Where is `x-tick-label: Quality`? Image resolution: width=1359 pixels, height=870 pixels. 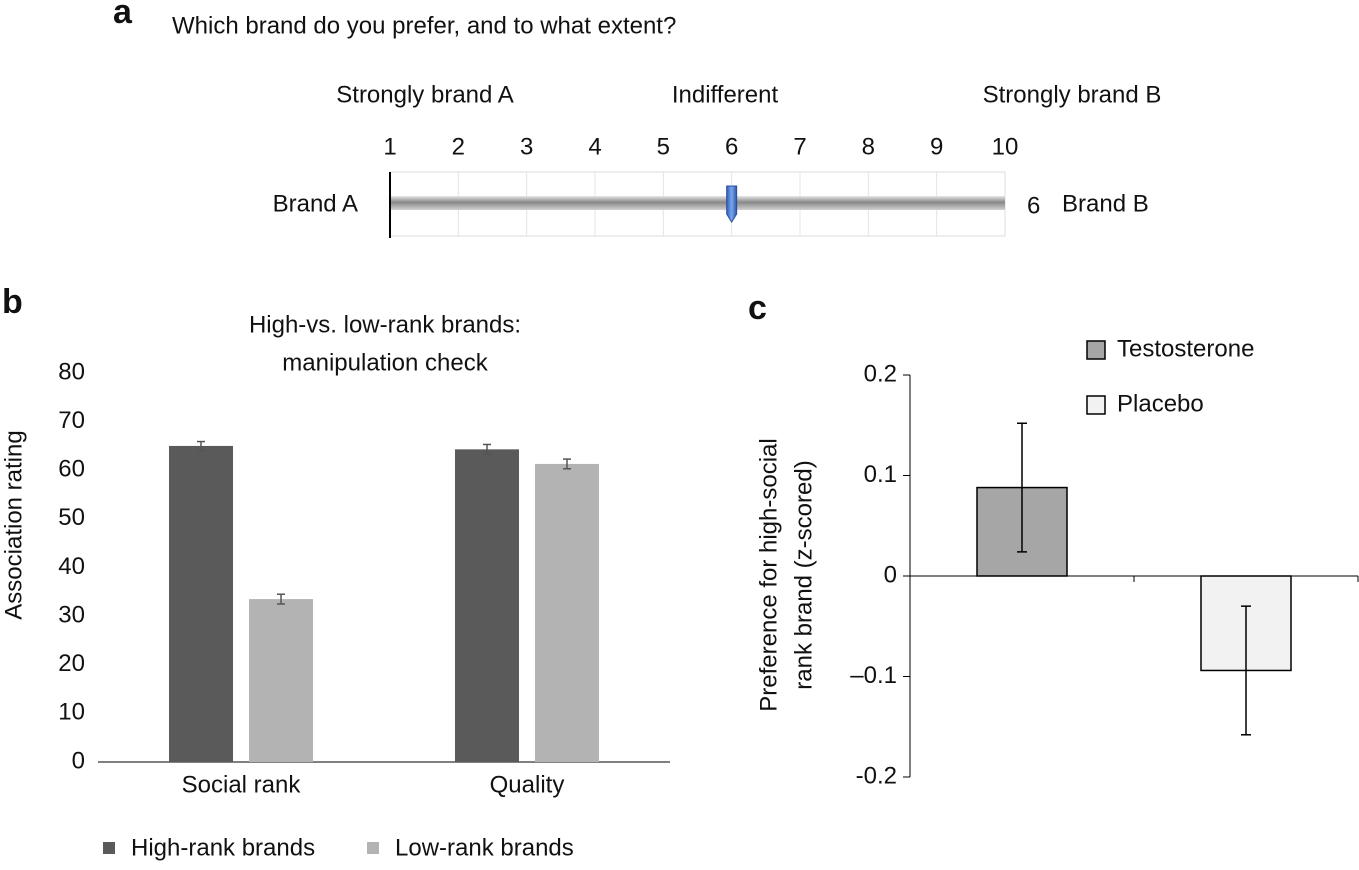
x-tick-label: Quality is located at coordinates (527, 784).